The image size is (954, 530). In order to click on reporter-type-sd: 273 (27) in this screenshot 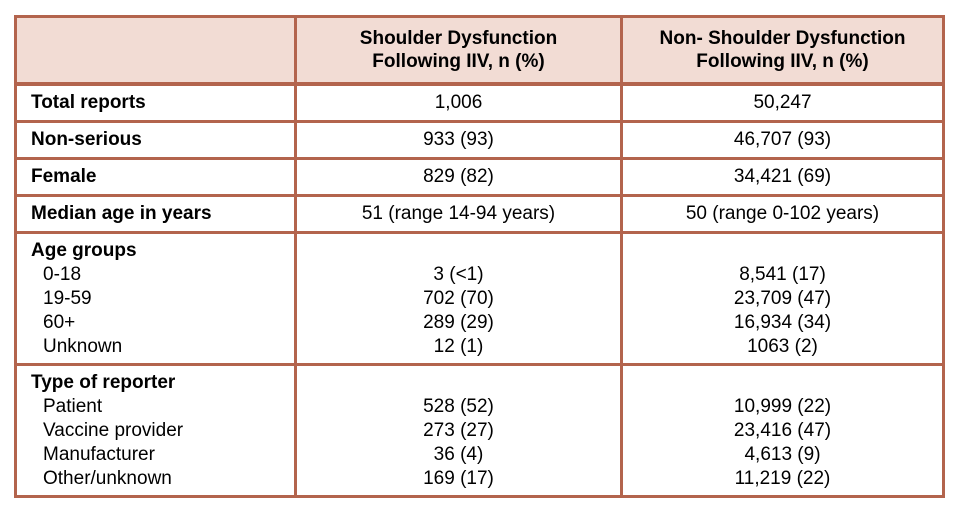, I will do `click(458, 430)`.